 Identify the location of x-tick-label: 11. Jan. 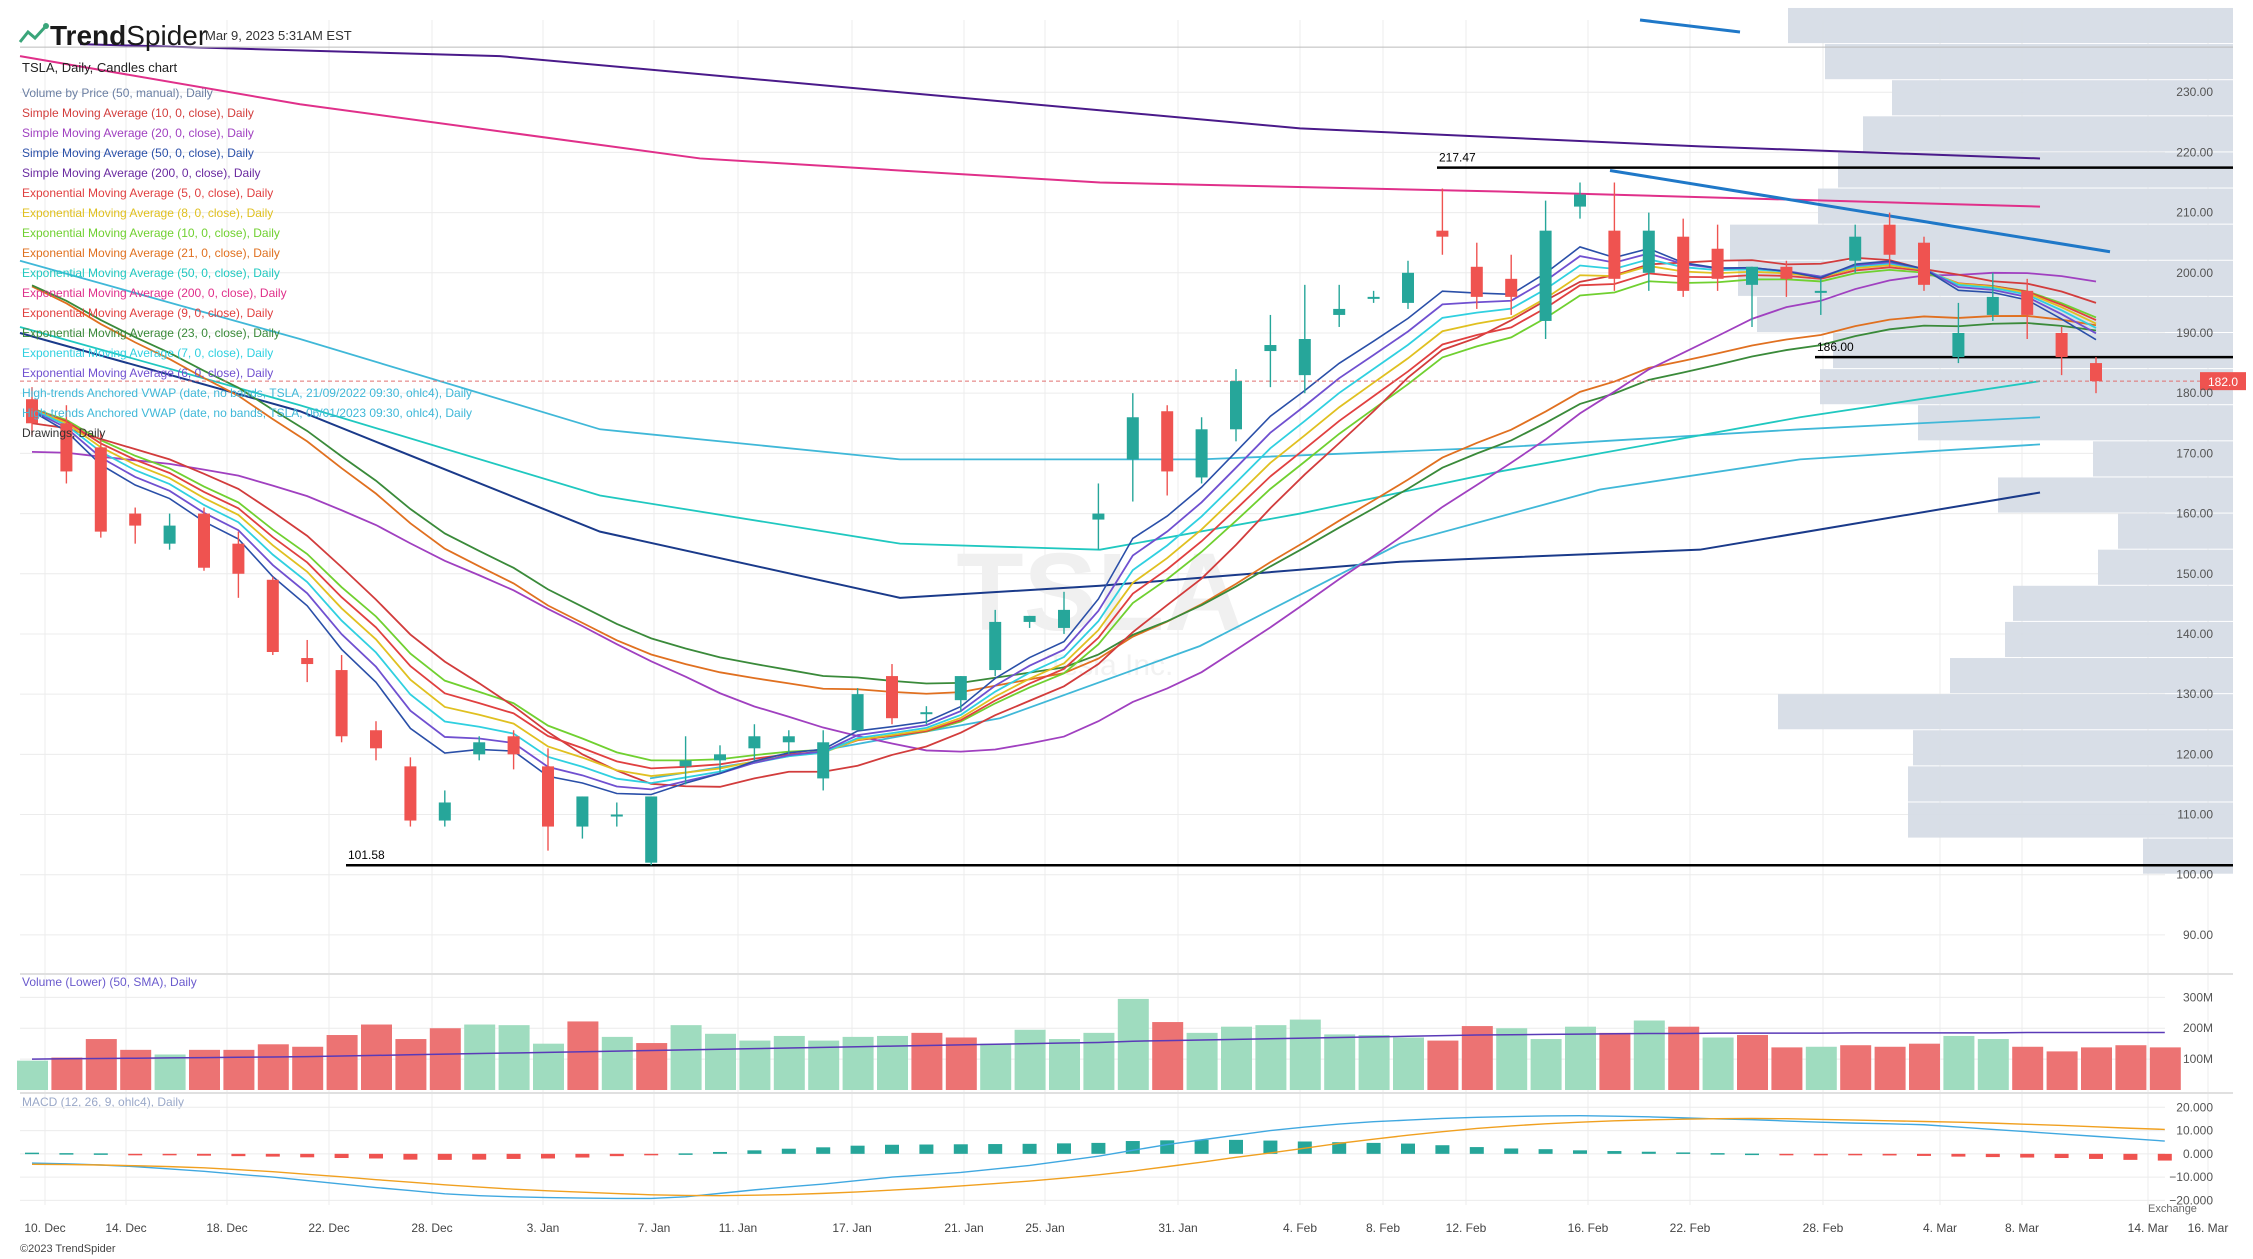
(738, 1228).